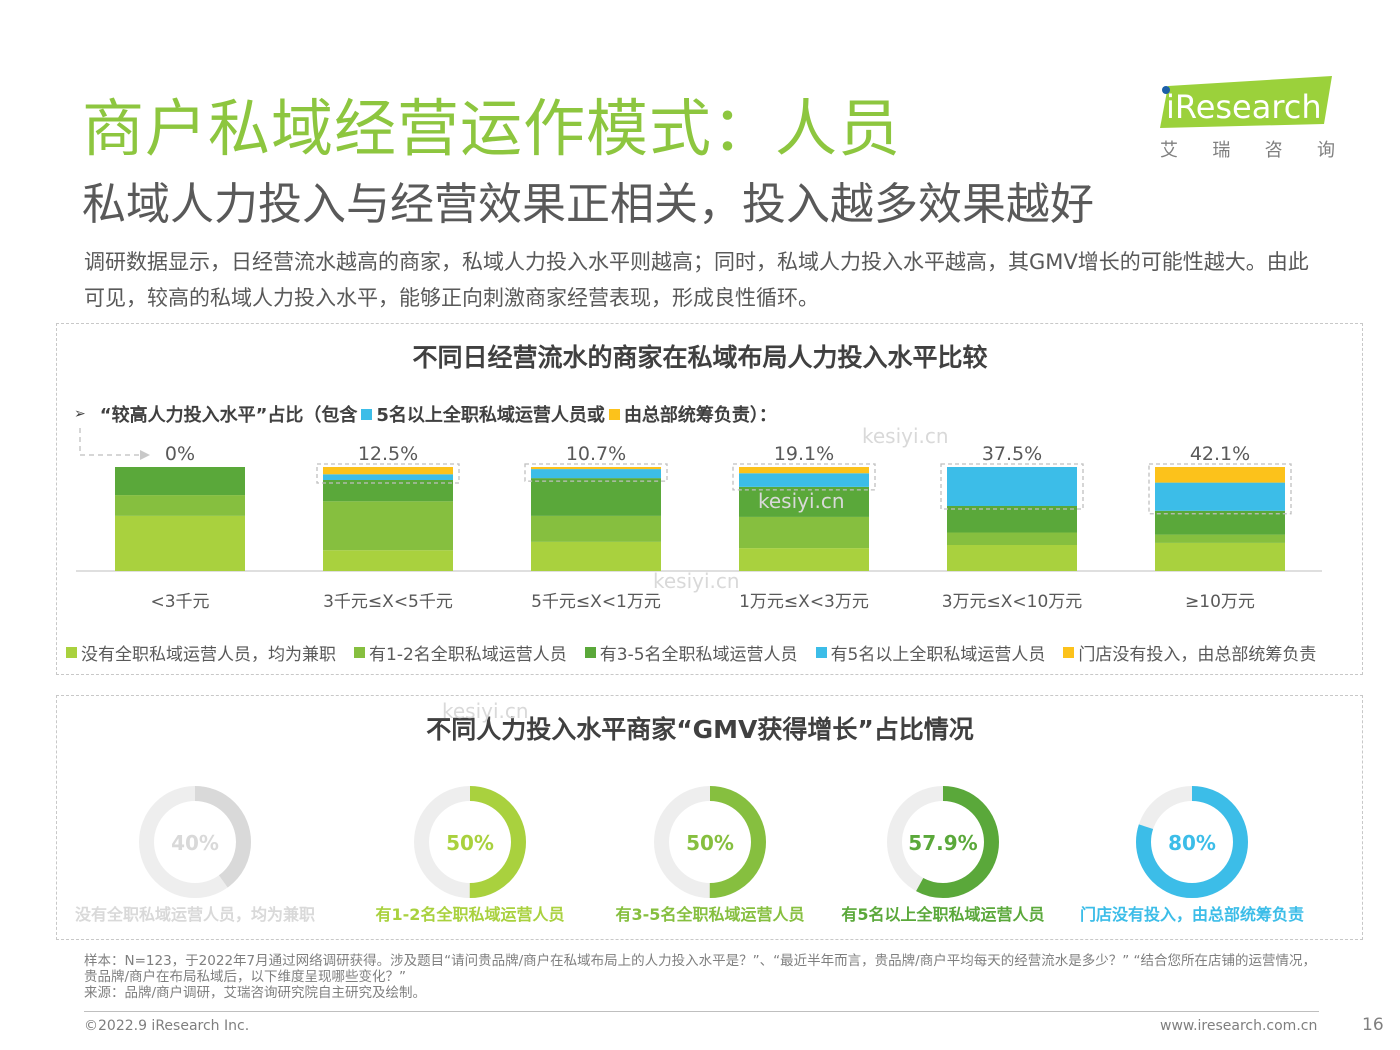 The width and height of the screenshot is (1400, 1050). I want to click on source-line: 来源：品牌/商户调研，艾瑞咨询研究院自主研究及绘制。, so click(255, 993).